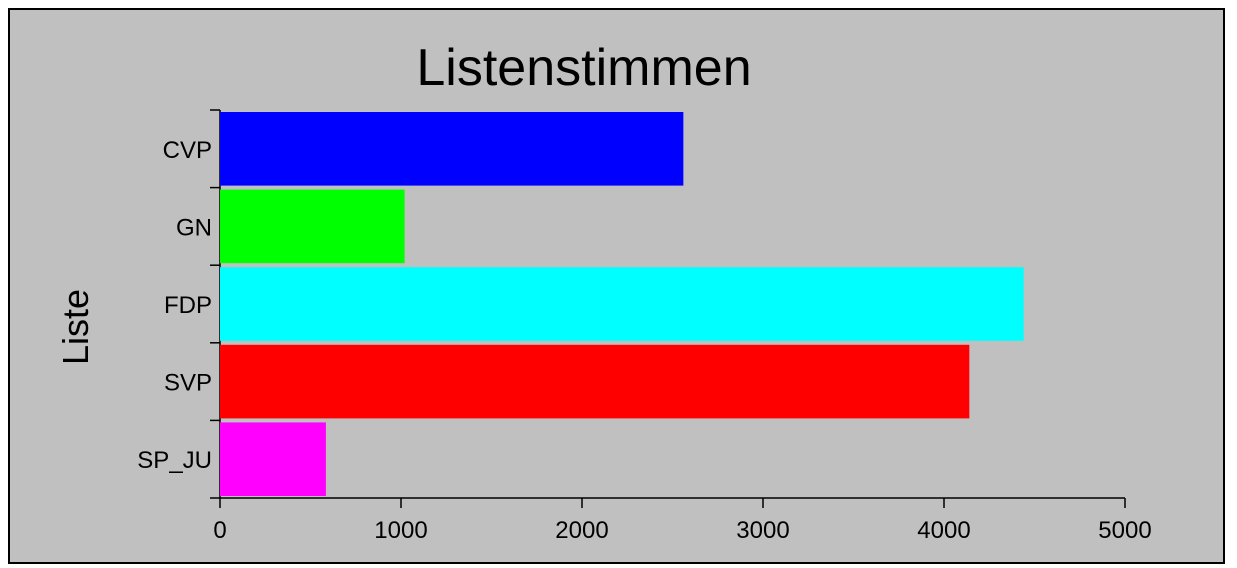 This screenshot has width=1237, height=568. Describe the element at coordinates (452, 149) in the screenshot. I see `bar-cvp` at that location.